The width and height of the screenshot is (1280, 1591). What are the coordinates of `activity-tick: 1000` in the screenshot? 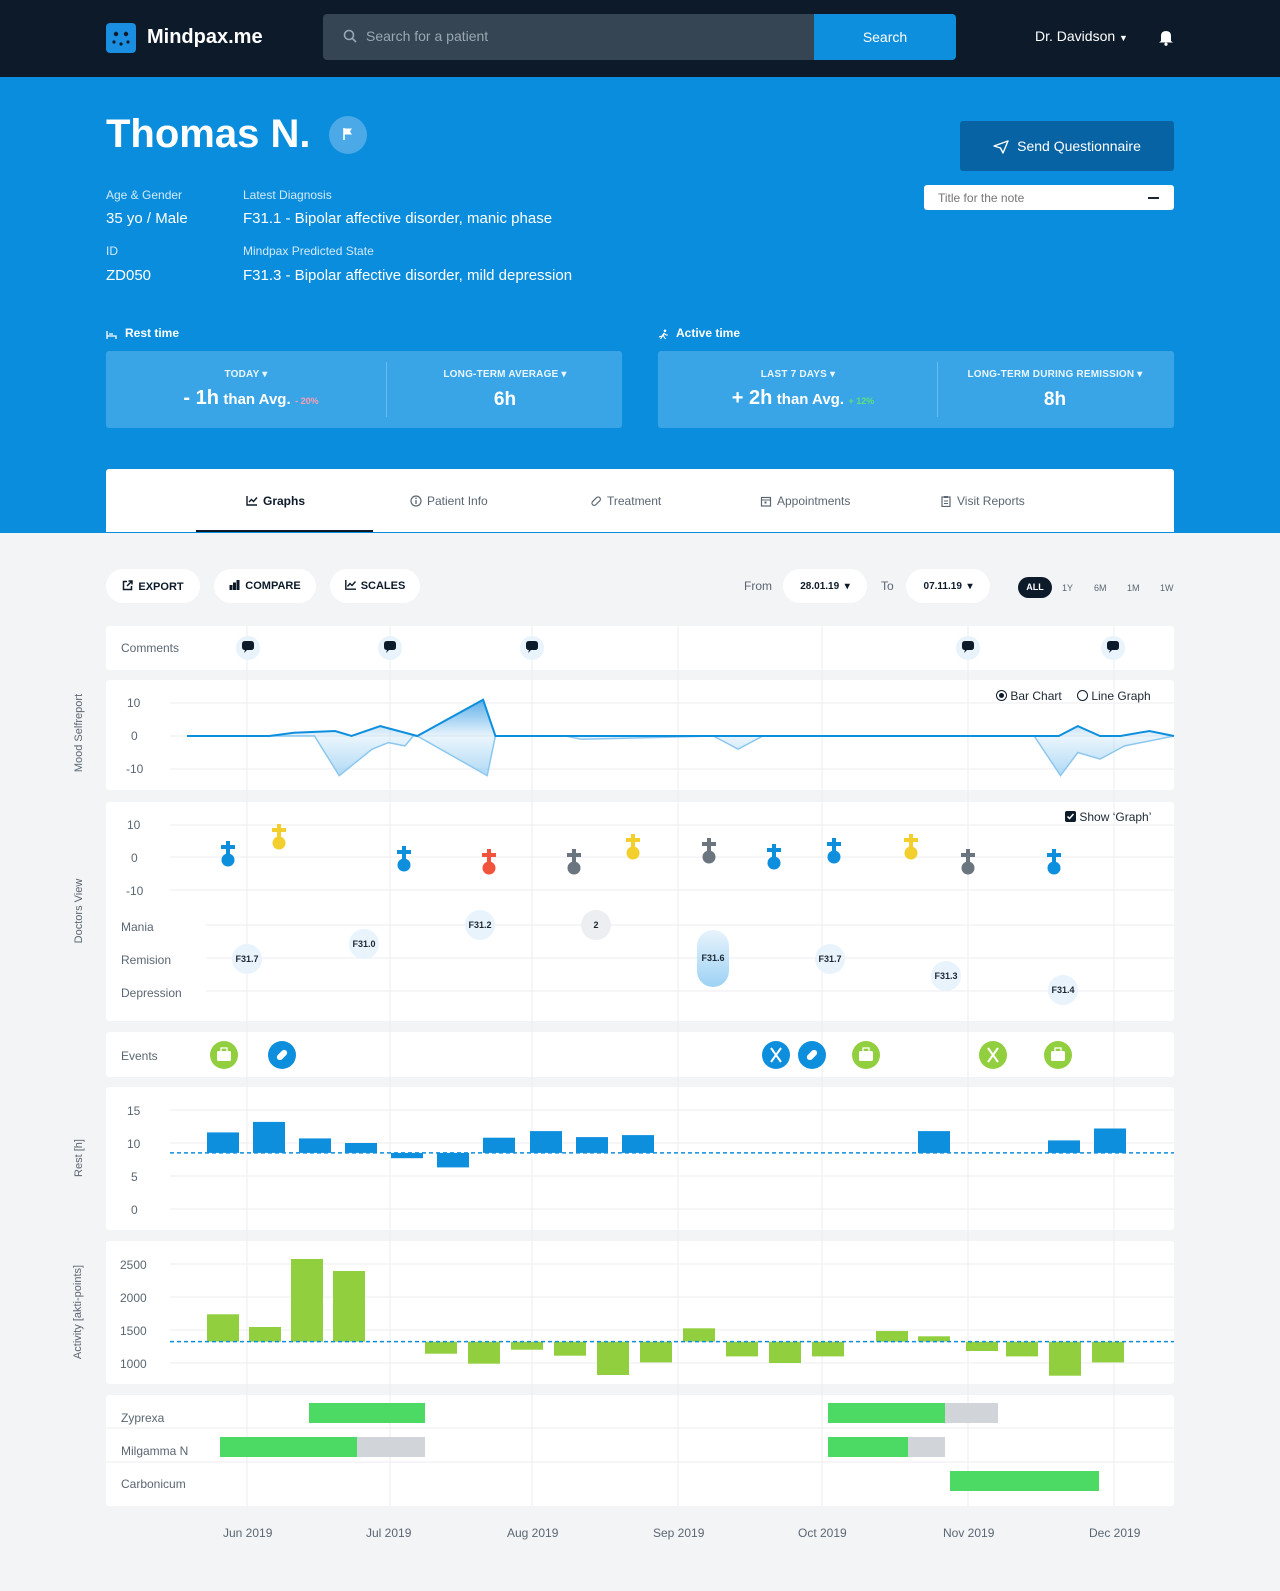 It's located at (133, 1364).